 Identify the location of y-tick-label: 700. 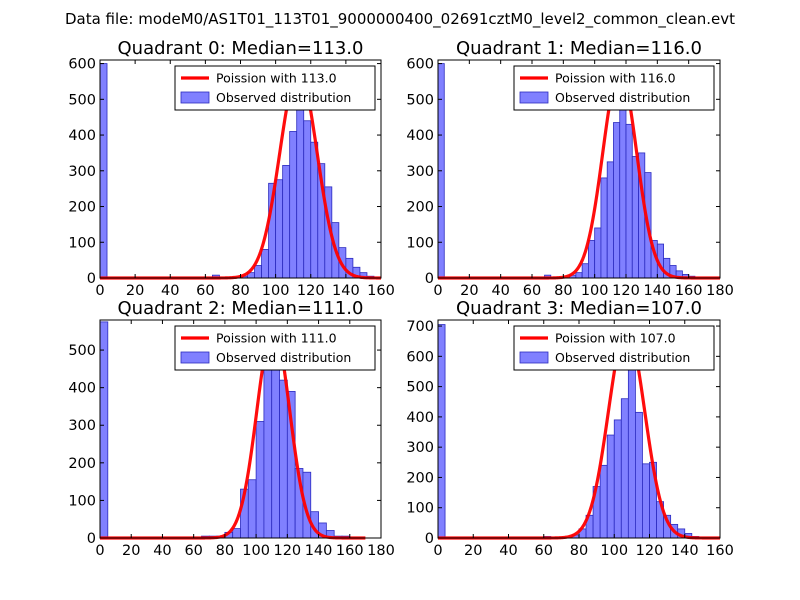
(420, 327).